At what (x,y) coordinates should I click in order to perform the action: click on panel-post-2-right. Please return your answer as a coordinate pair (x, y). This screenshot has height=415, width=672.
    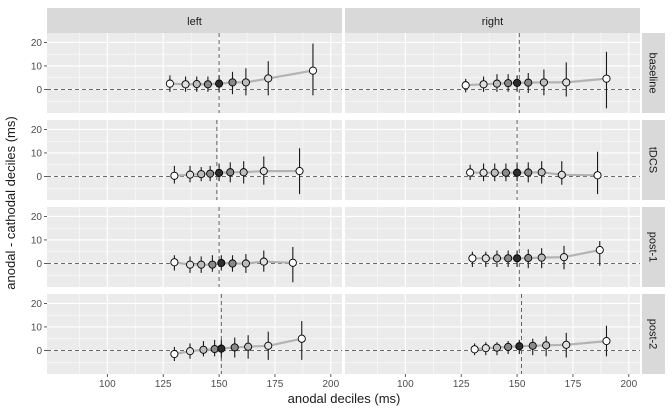
    Looking at the image, I should click on (492, 334).